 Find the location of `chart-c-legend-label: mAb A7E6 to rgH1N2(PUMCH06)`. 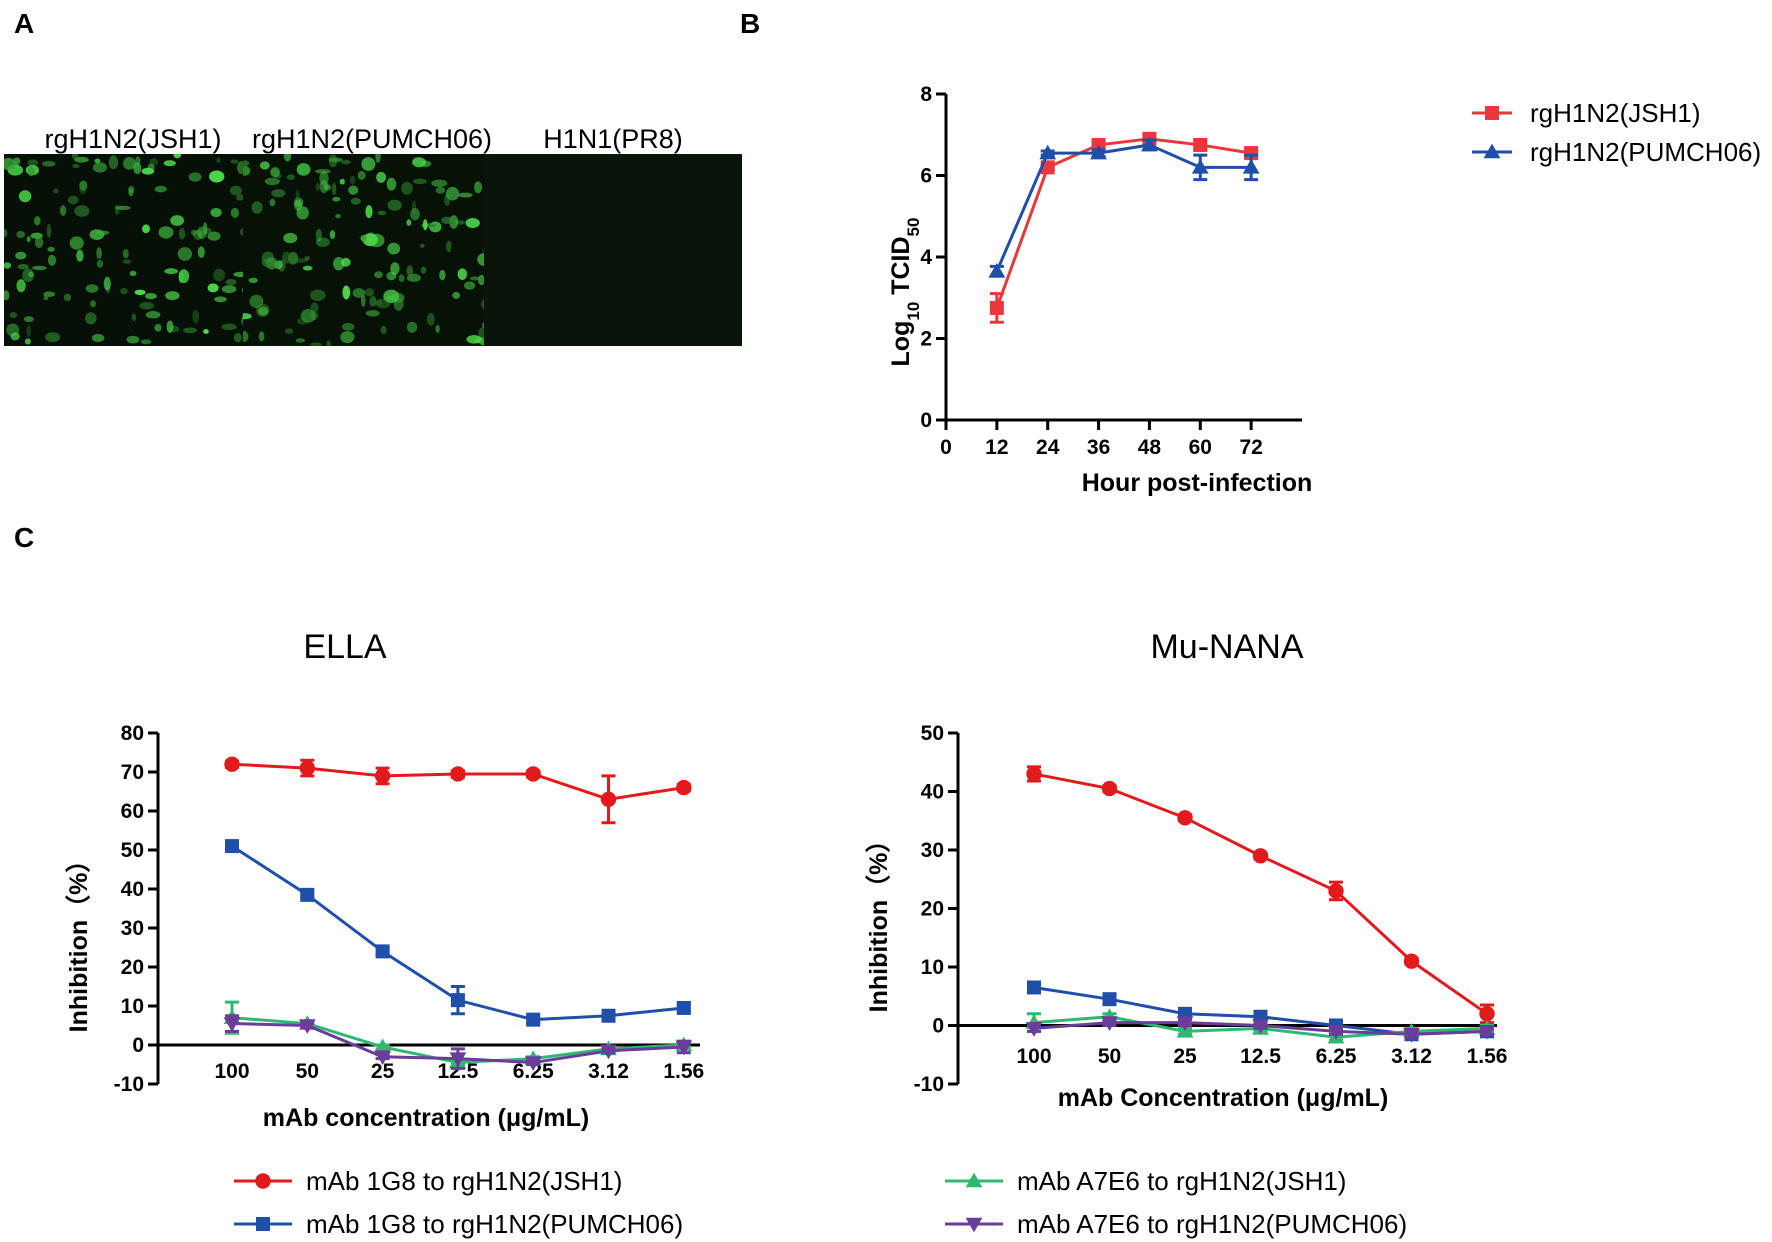

chart-c-legend-label: mAb A7E6 to rgH1N2(PUMCH06) is located at coordinates (1212, 1224).